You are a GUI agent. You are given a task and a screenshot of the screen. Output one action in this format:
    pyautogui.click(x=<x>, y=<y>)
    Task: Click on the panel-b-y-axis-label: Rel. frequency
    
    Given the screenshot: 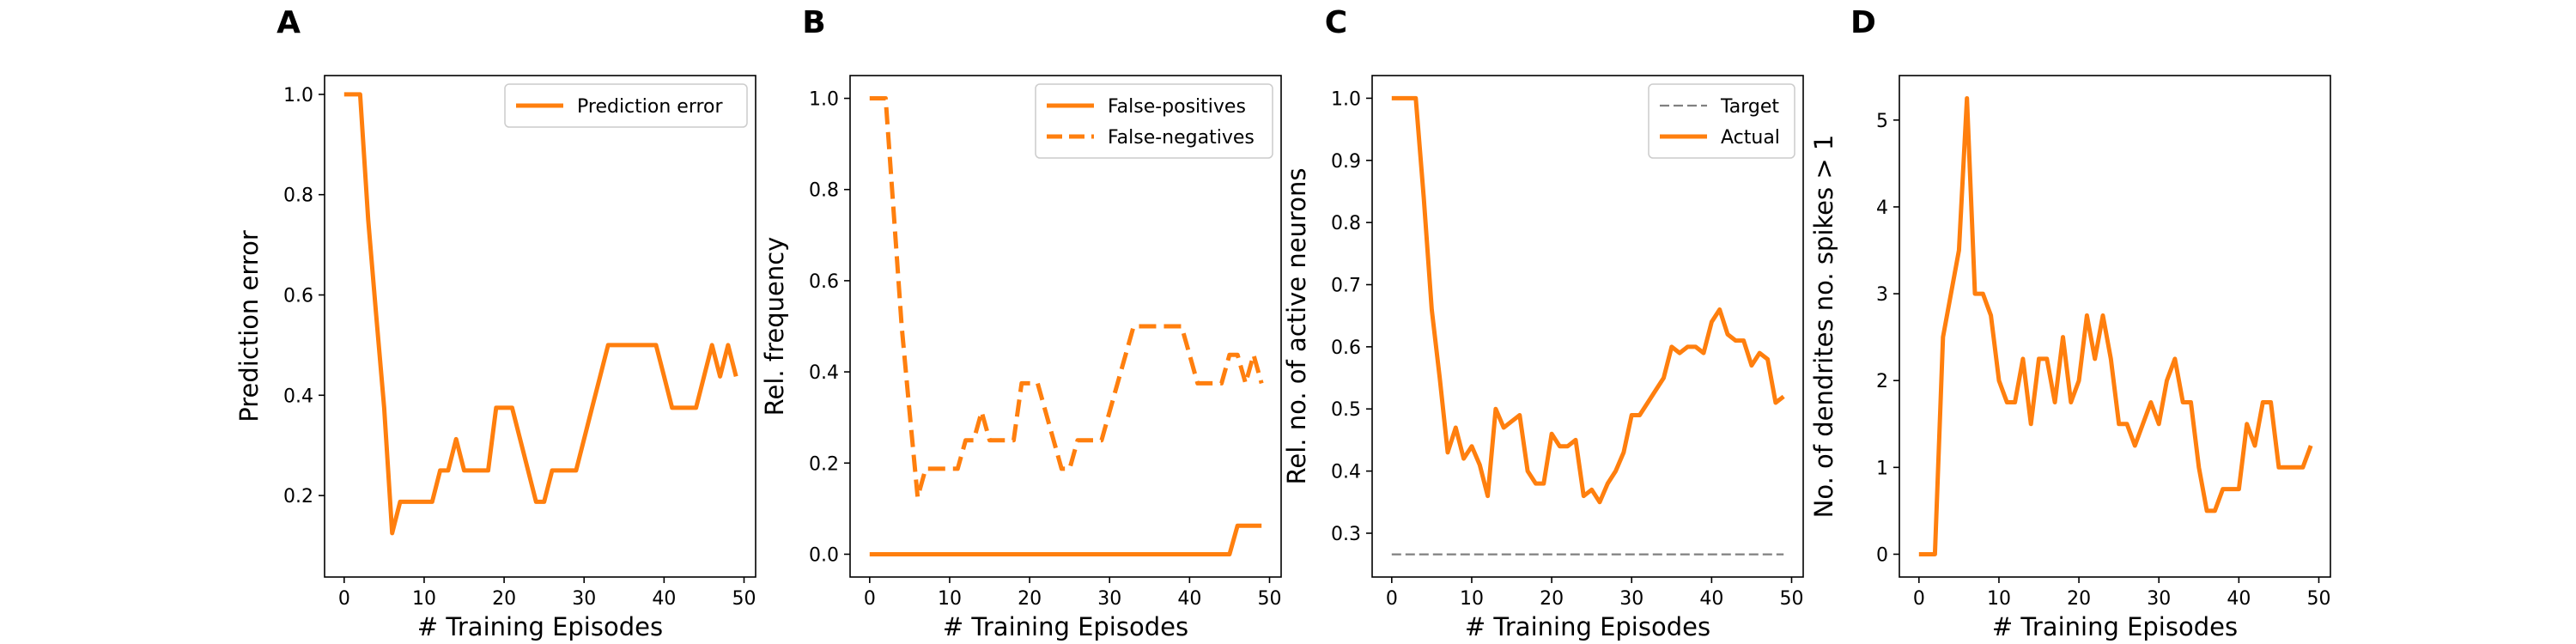 What is the action you would take?
    pyautogui.click(x=775, y=326)
    